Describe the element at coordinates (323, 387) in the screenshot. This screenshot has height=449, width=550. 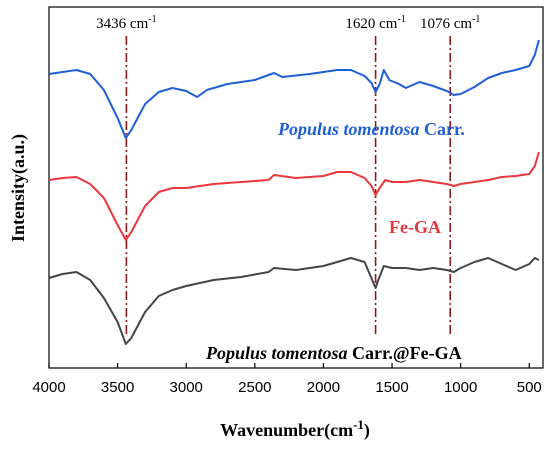
I see `x-tick-label-2000: 2000` at that location.